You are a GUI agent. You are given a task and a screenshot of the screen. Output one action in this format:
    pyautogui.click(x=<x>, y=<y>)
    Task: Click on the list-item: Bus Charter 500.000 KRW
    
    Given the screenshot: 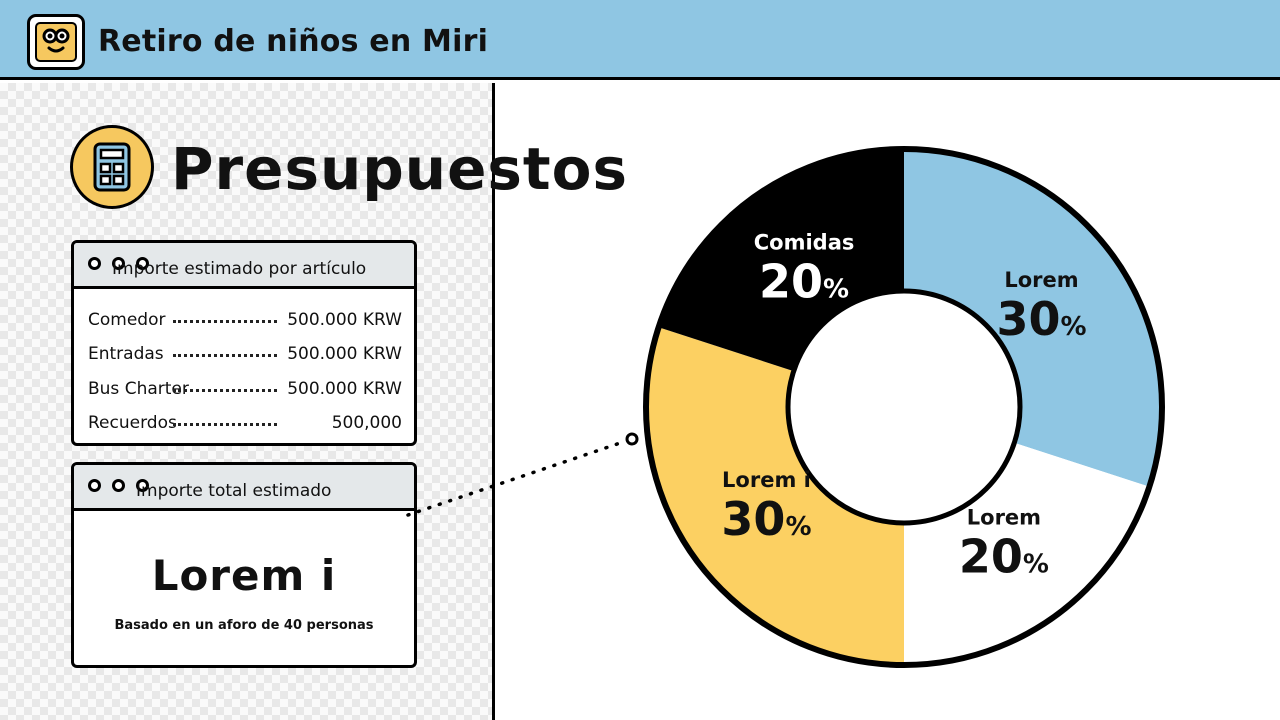 What is the action you would take?
    pyautogui.click(x=245, y=391)
    